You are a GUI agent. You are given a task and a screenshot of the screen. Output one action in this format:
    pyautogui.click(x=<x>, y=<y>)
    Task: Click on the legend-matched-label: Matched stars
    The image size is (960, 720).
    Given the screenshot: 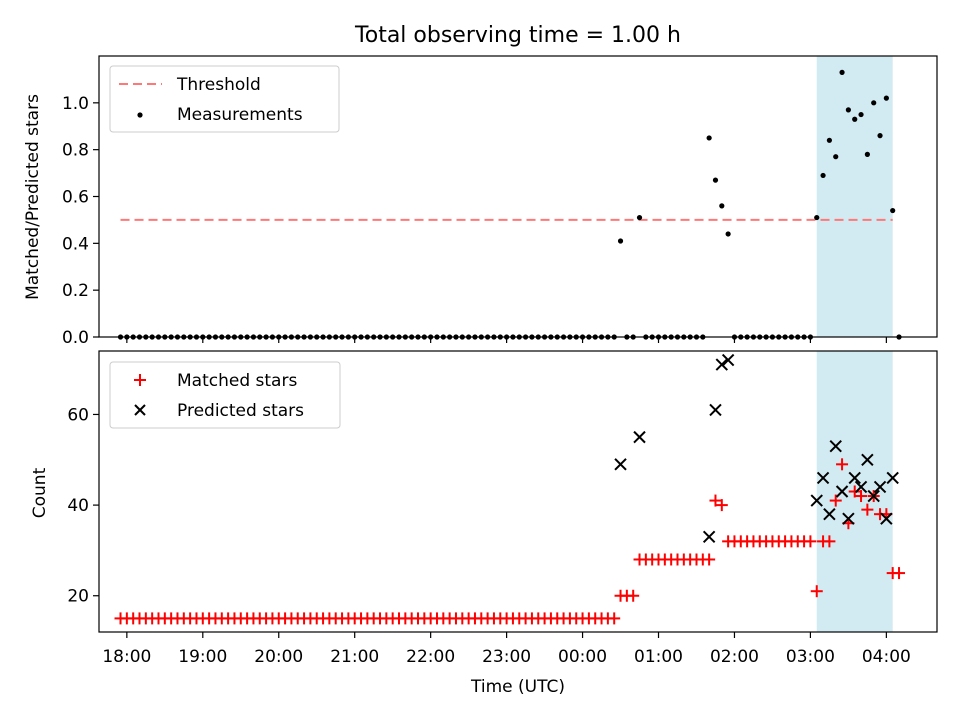 What is the action you would take?
    pyautogui.click(x=237, y=381)
    